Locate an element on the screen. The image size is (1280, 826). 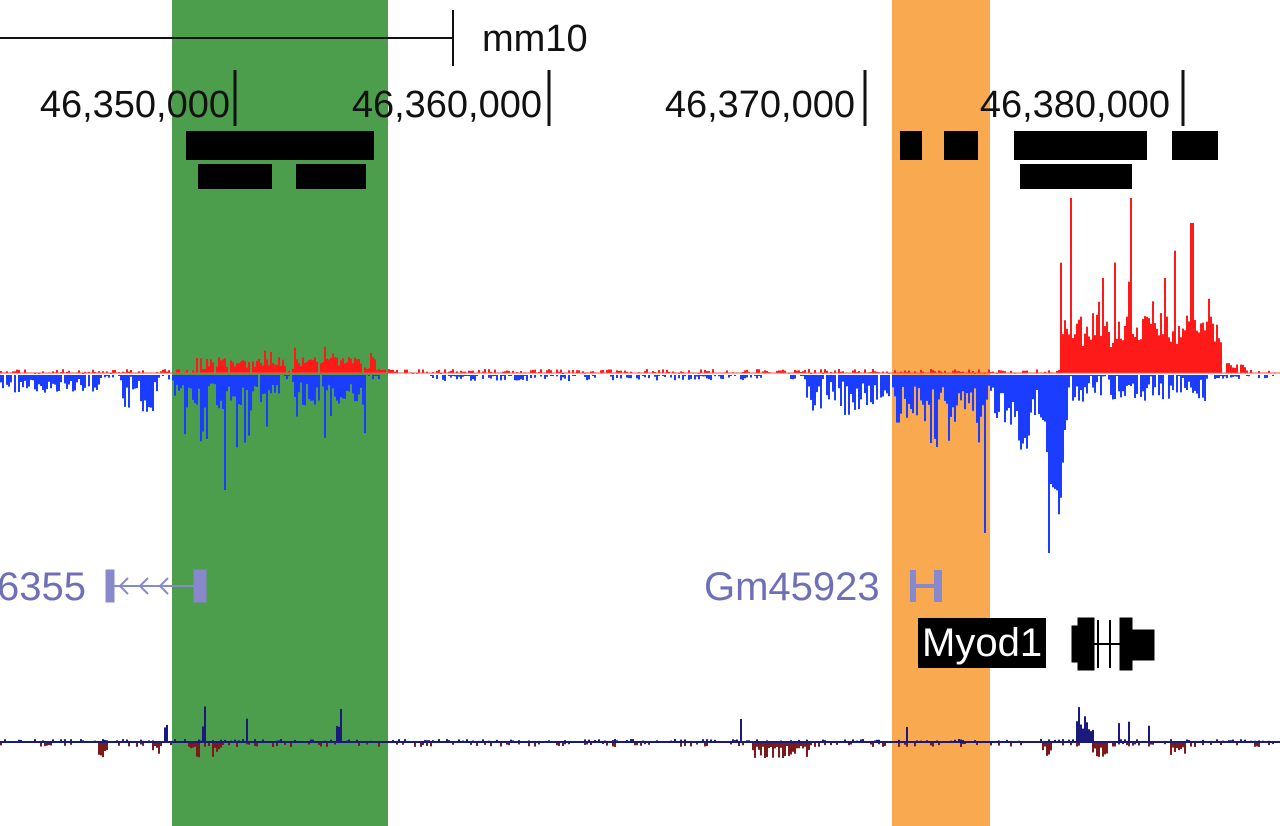
gene-label-gm45923: Gm45923 is located at coordinates (792, 587).